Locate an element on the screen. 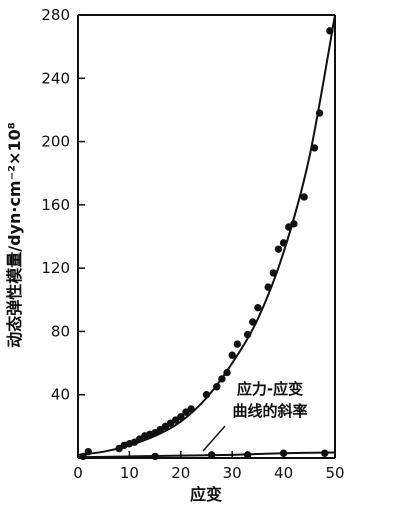 The height and width of the screenshot is (520, 414). x-tick-label: 0 is located at coordinates (78, 473).